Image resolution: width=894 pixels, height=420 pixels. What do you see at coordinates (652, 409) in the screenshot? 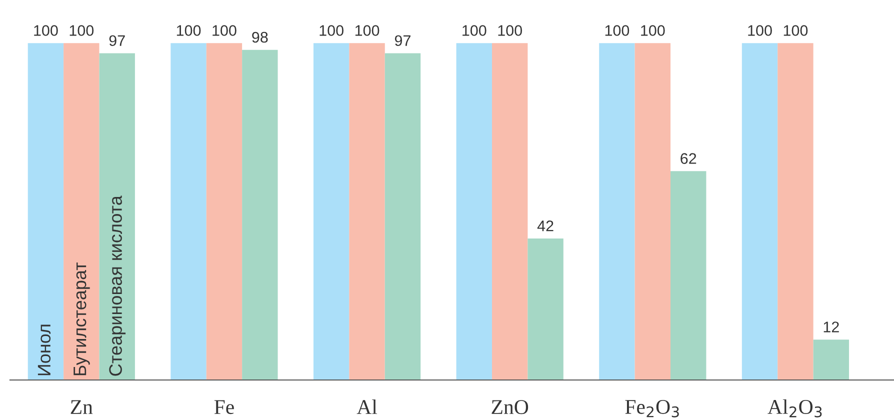
I see `x-tick-label: Fe$_{2}$O$_{3}$` at bounding box center [652, 409].